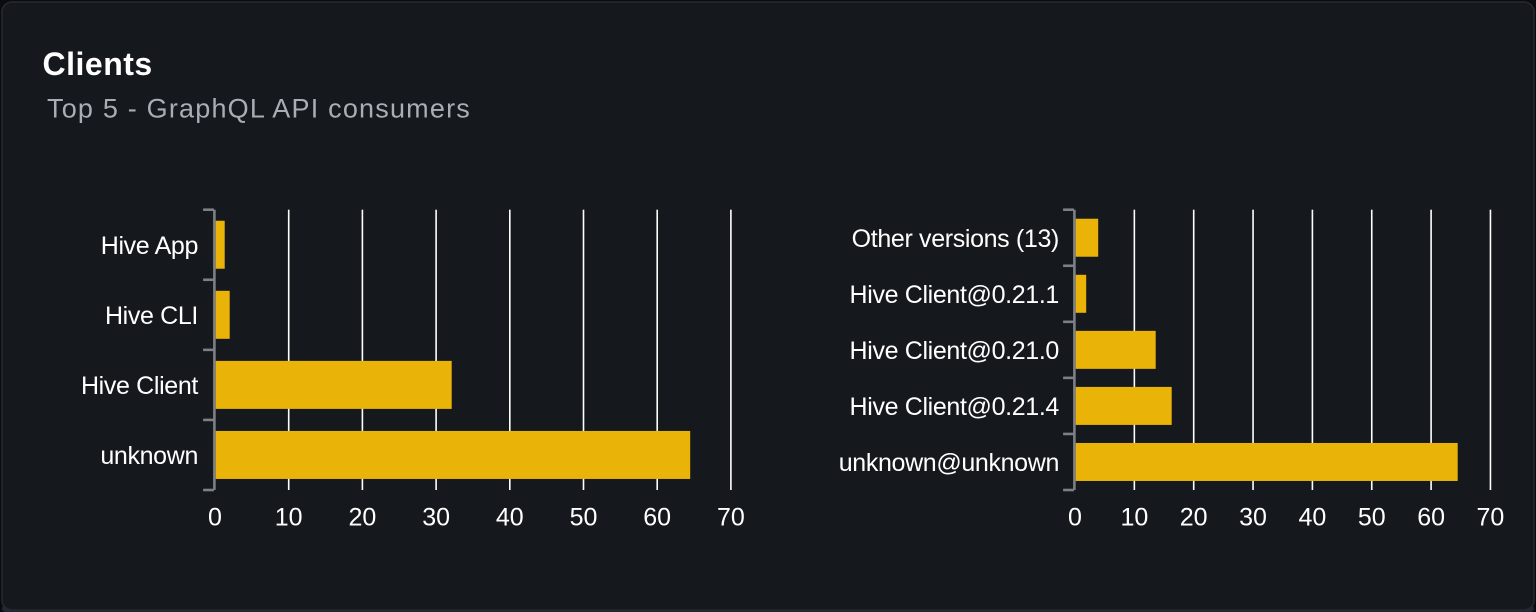 The width and height of the screenshot is (1536, 612). What do you see at coordinates (949, 463) in the screenshot?
I see `svg-text: unknown@unknown` at bounding box center [949, 463].